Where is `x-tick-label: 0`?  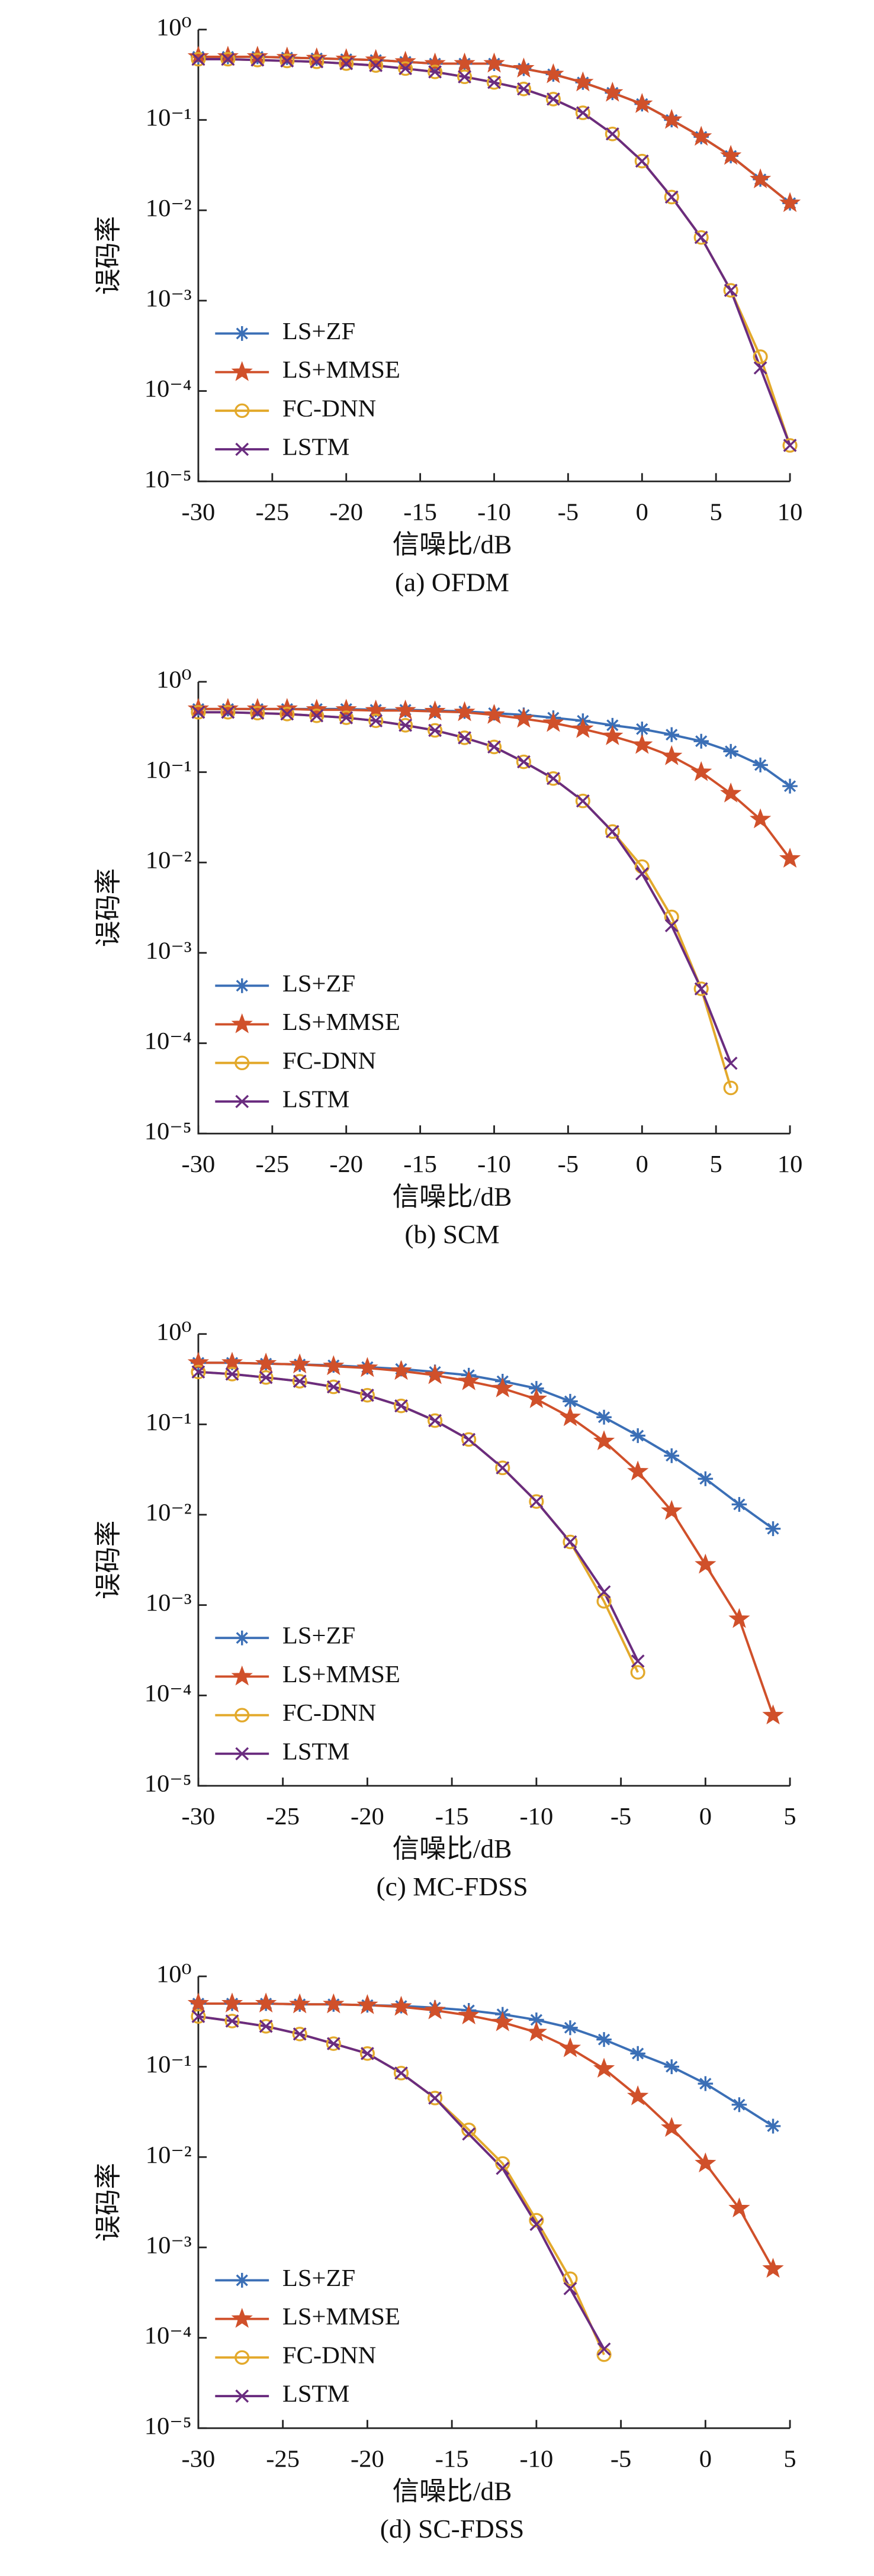 x-tick-label: 0 is located at coordinates (705, 2458).